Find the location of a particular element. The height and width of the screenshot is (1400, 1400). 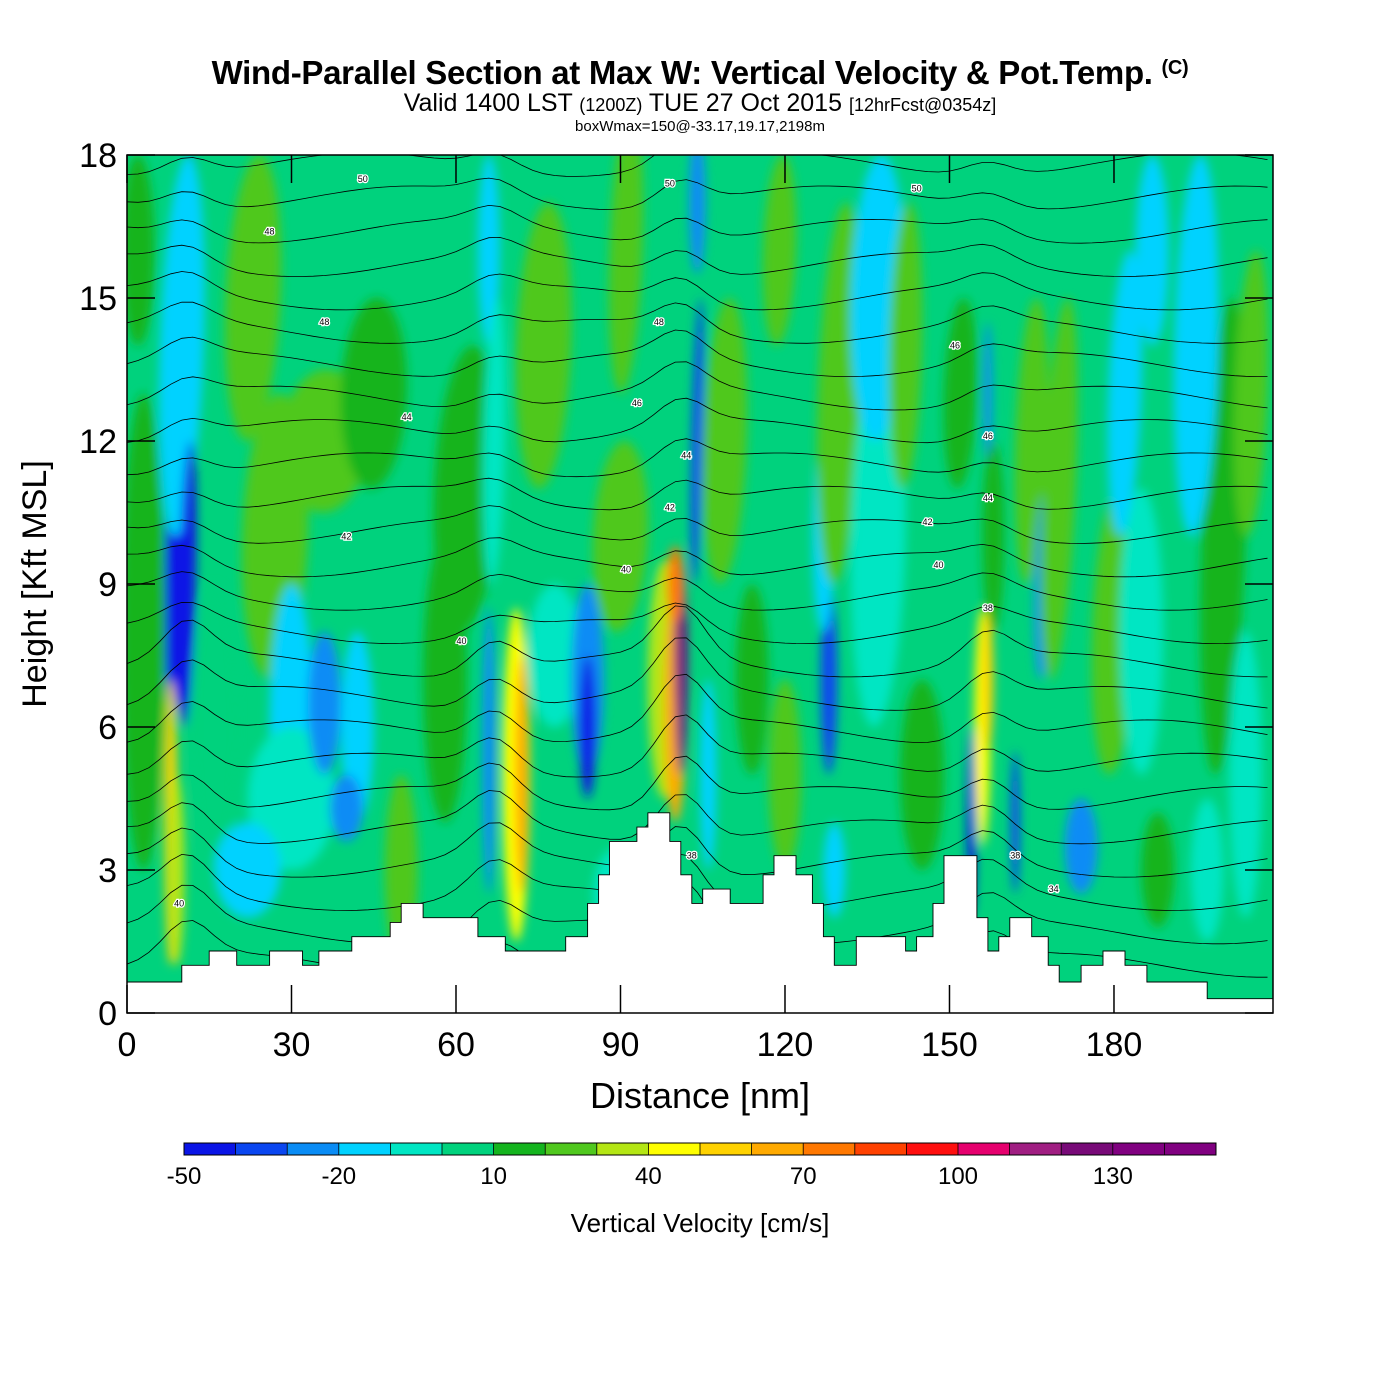

contour-label: 34 is located at coordinates (1054, 889).